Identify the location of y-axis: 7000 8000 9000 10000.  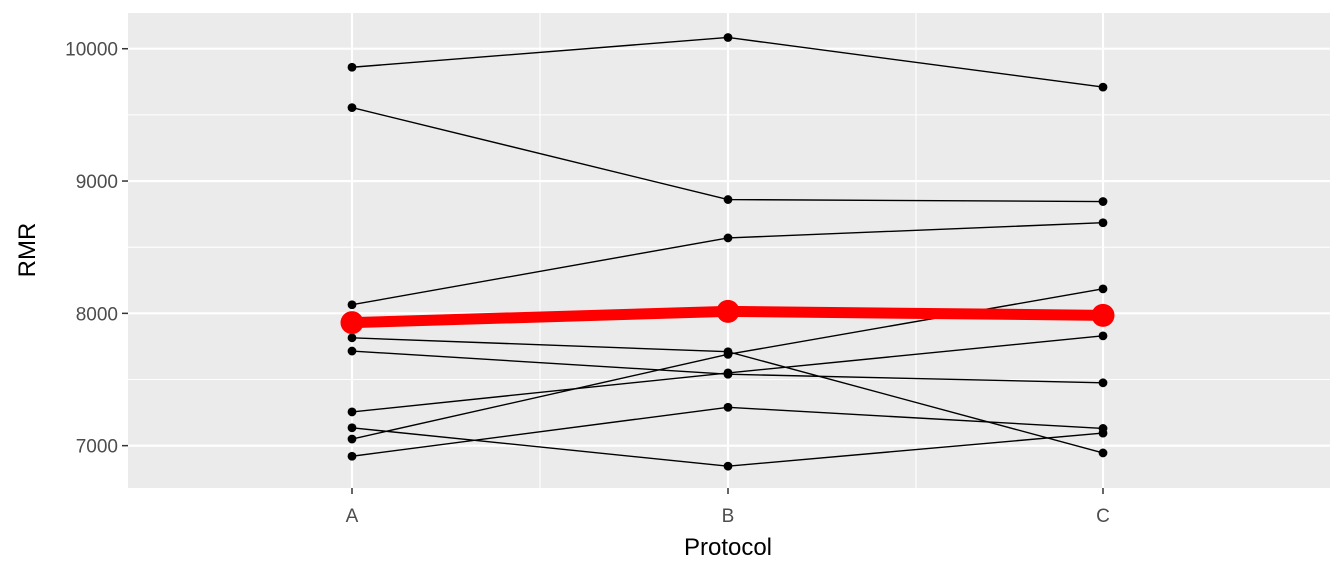
(96, 249).